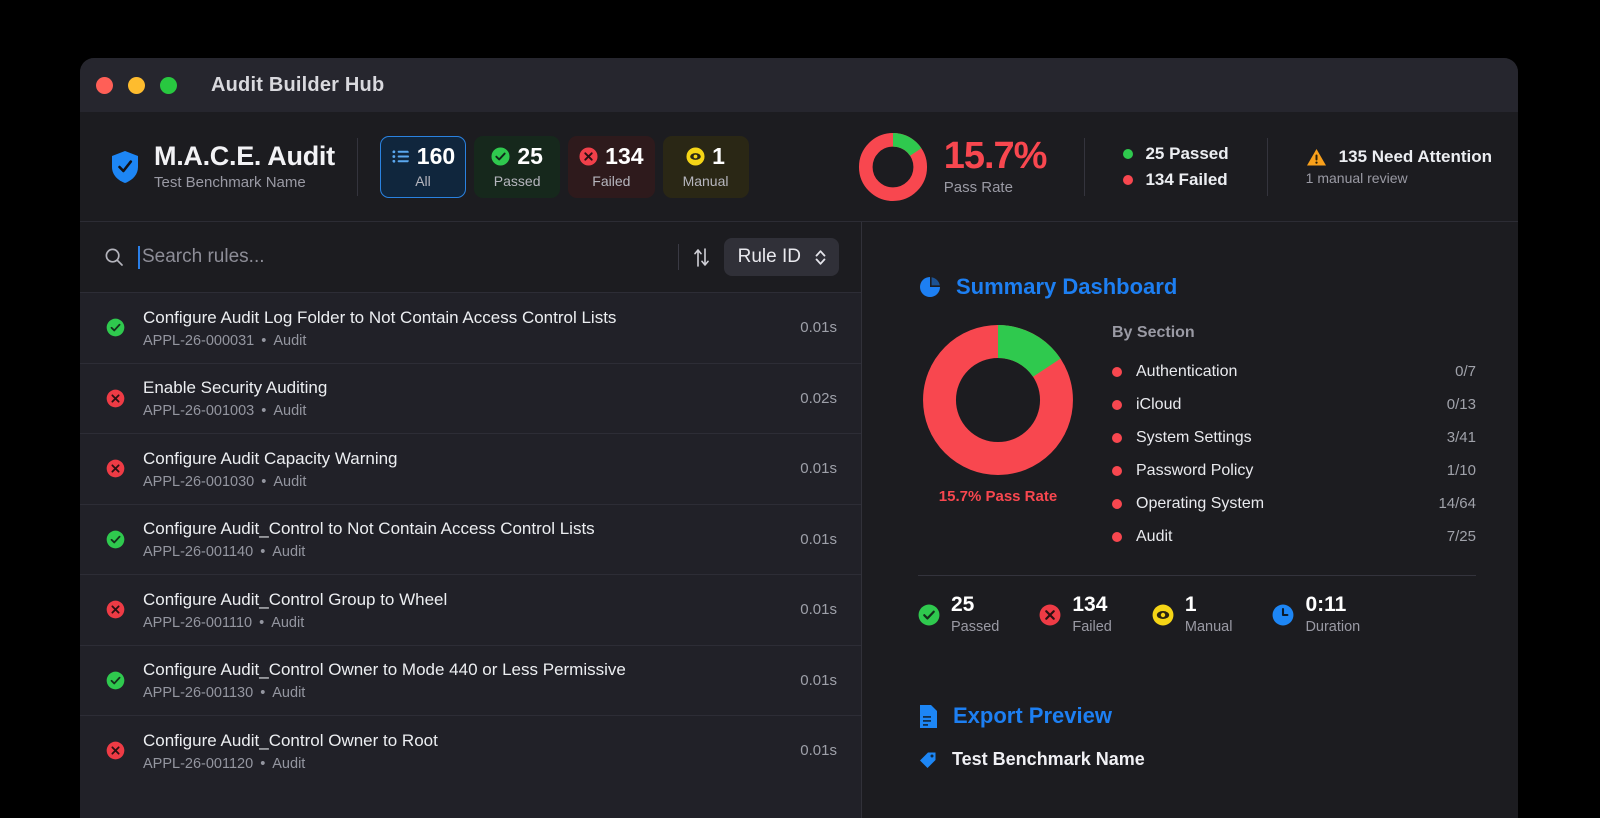 This screenshot has height=818, width=1600. Describe the element at coordinates (1090, 604) in the screenshot. I see `total-value: 134` at that location.